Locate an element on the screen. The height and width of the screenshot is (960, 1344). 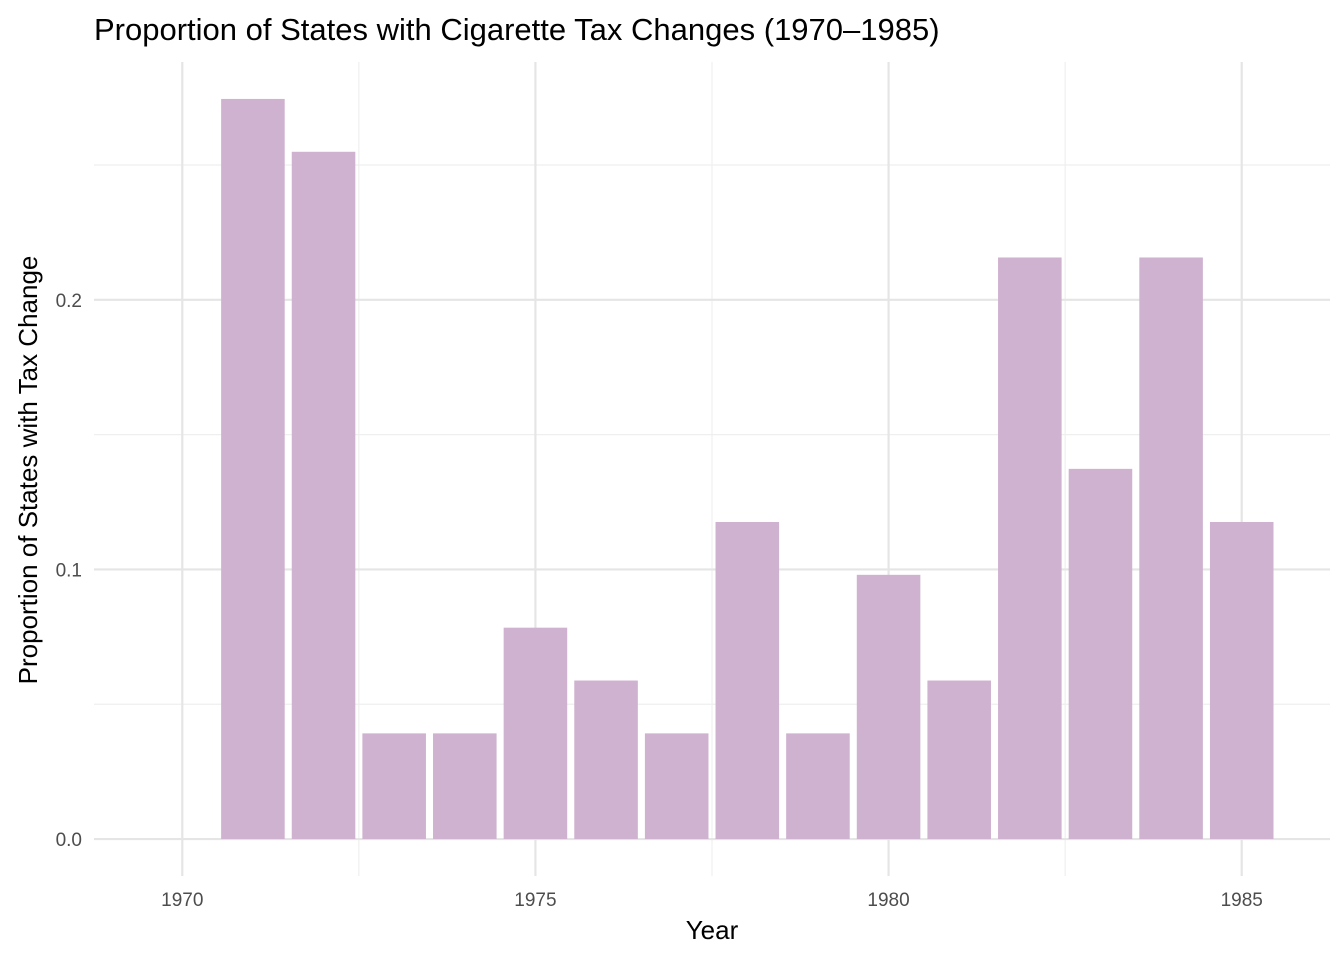
bar-1982 is located at coordinates (1030, 548).